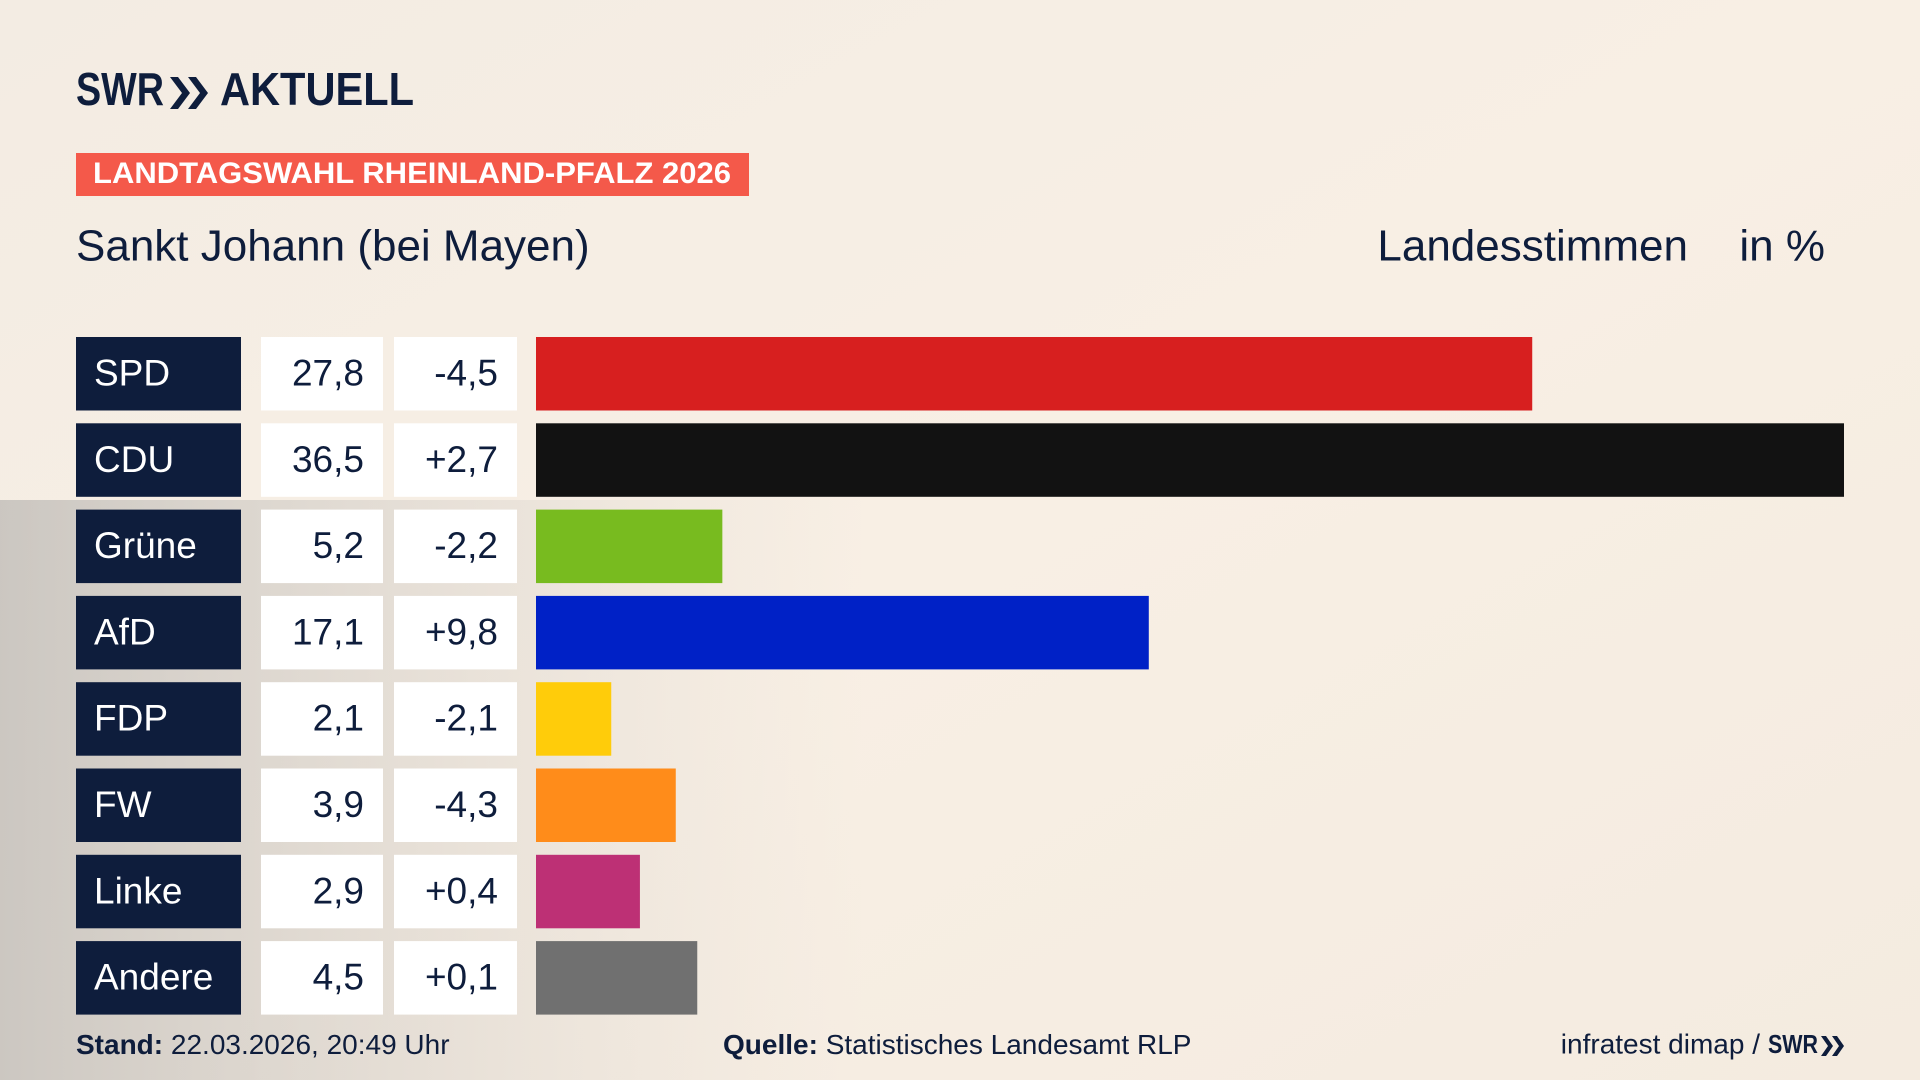 This screenshot has height=1080, width=1920. I want to click on credit-chevrons, so click(1832, 1046).